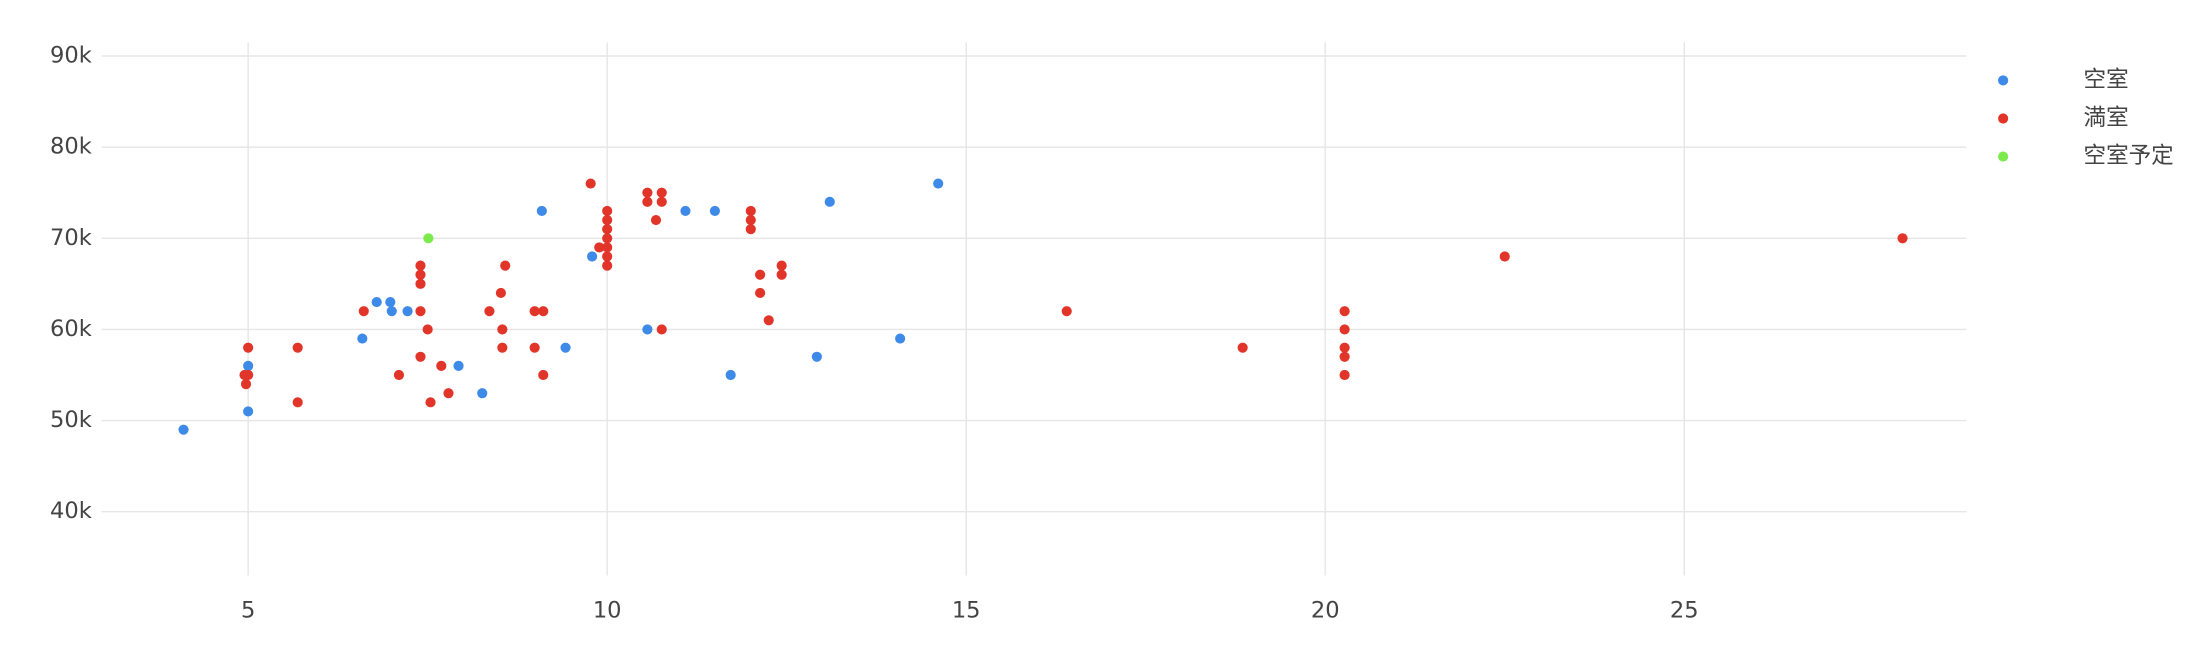  I want to click on x-tick-label: 25, so click(1684, 610).